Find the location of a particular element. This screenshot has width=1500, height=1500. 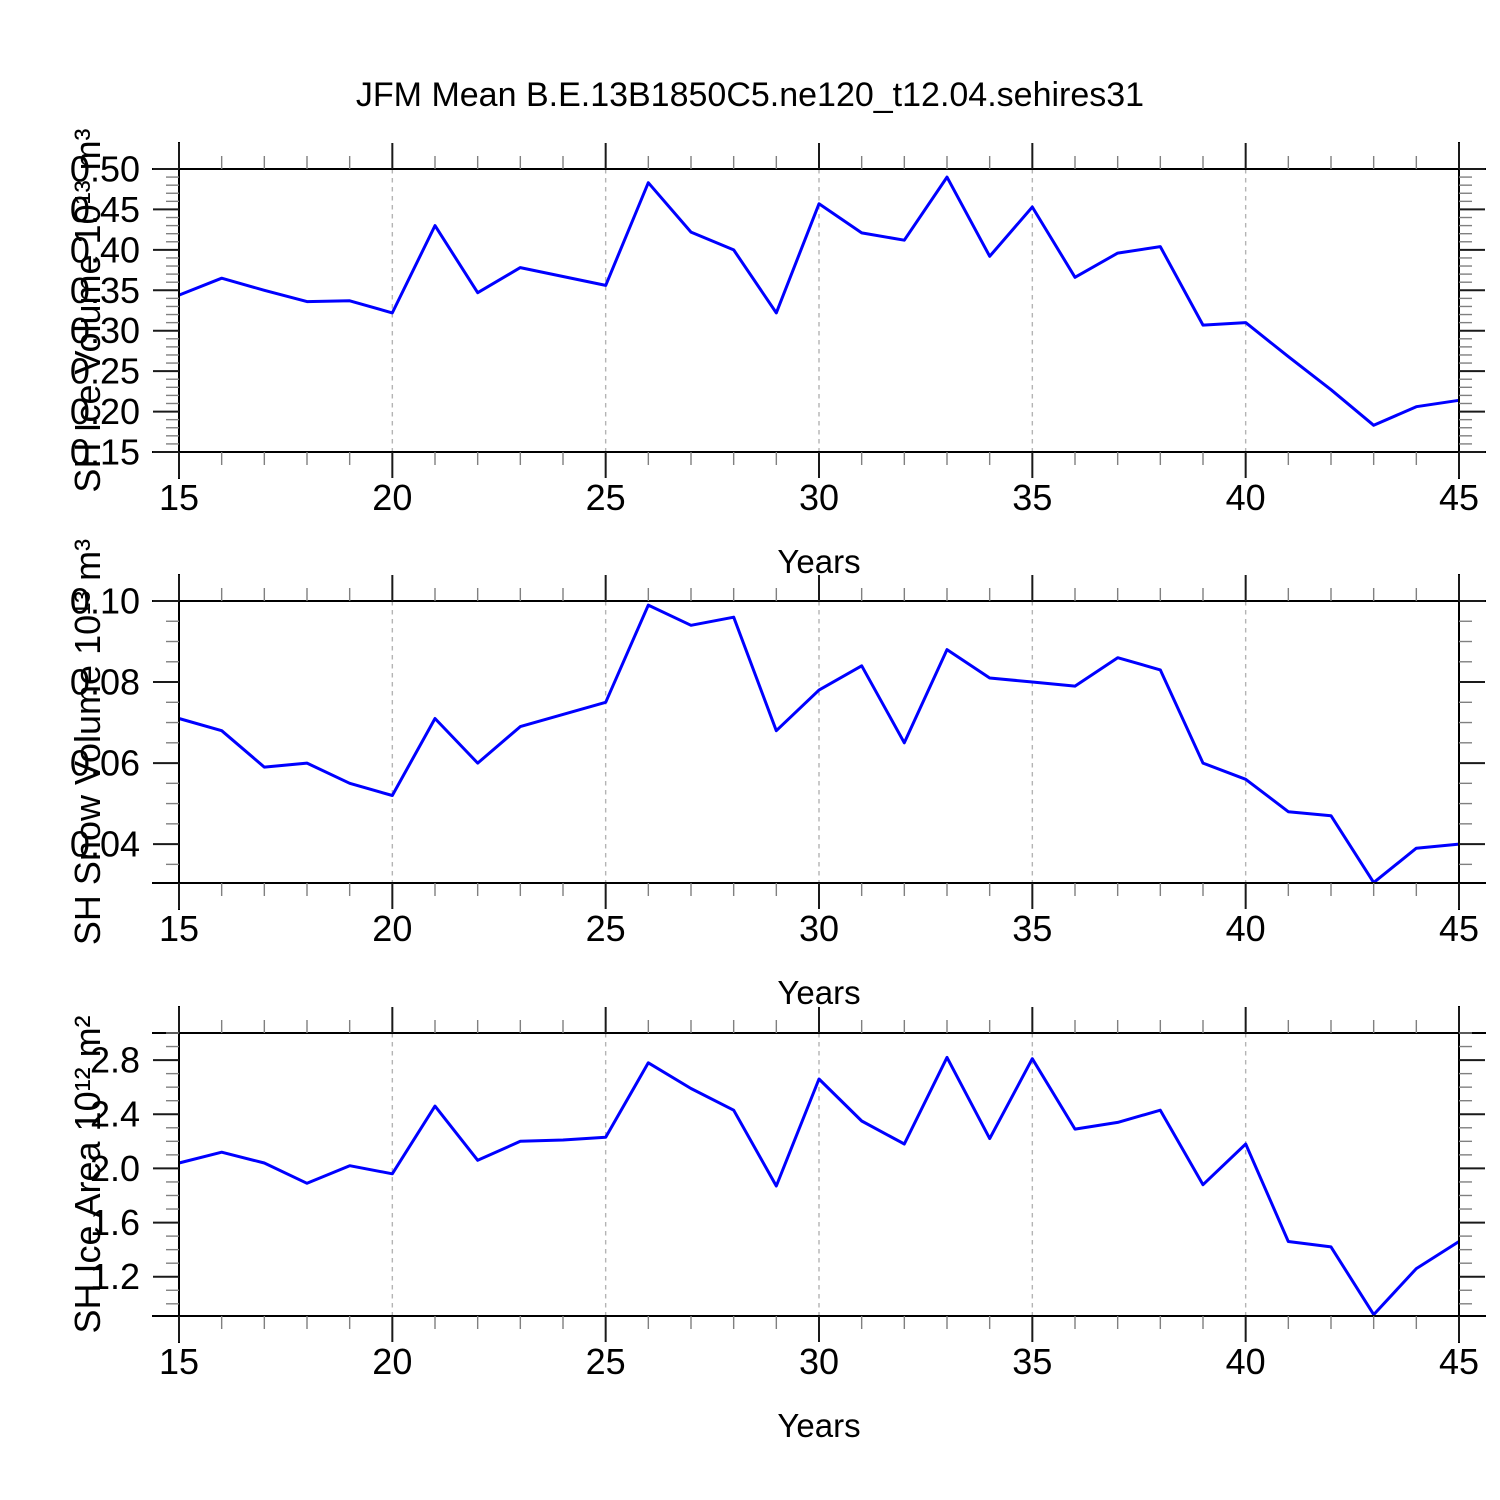

y-axis-title: SH Snow Volume 10¹³ m³ is located at coordinates (87, 742).